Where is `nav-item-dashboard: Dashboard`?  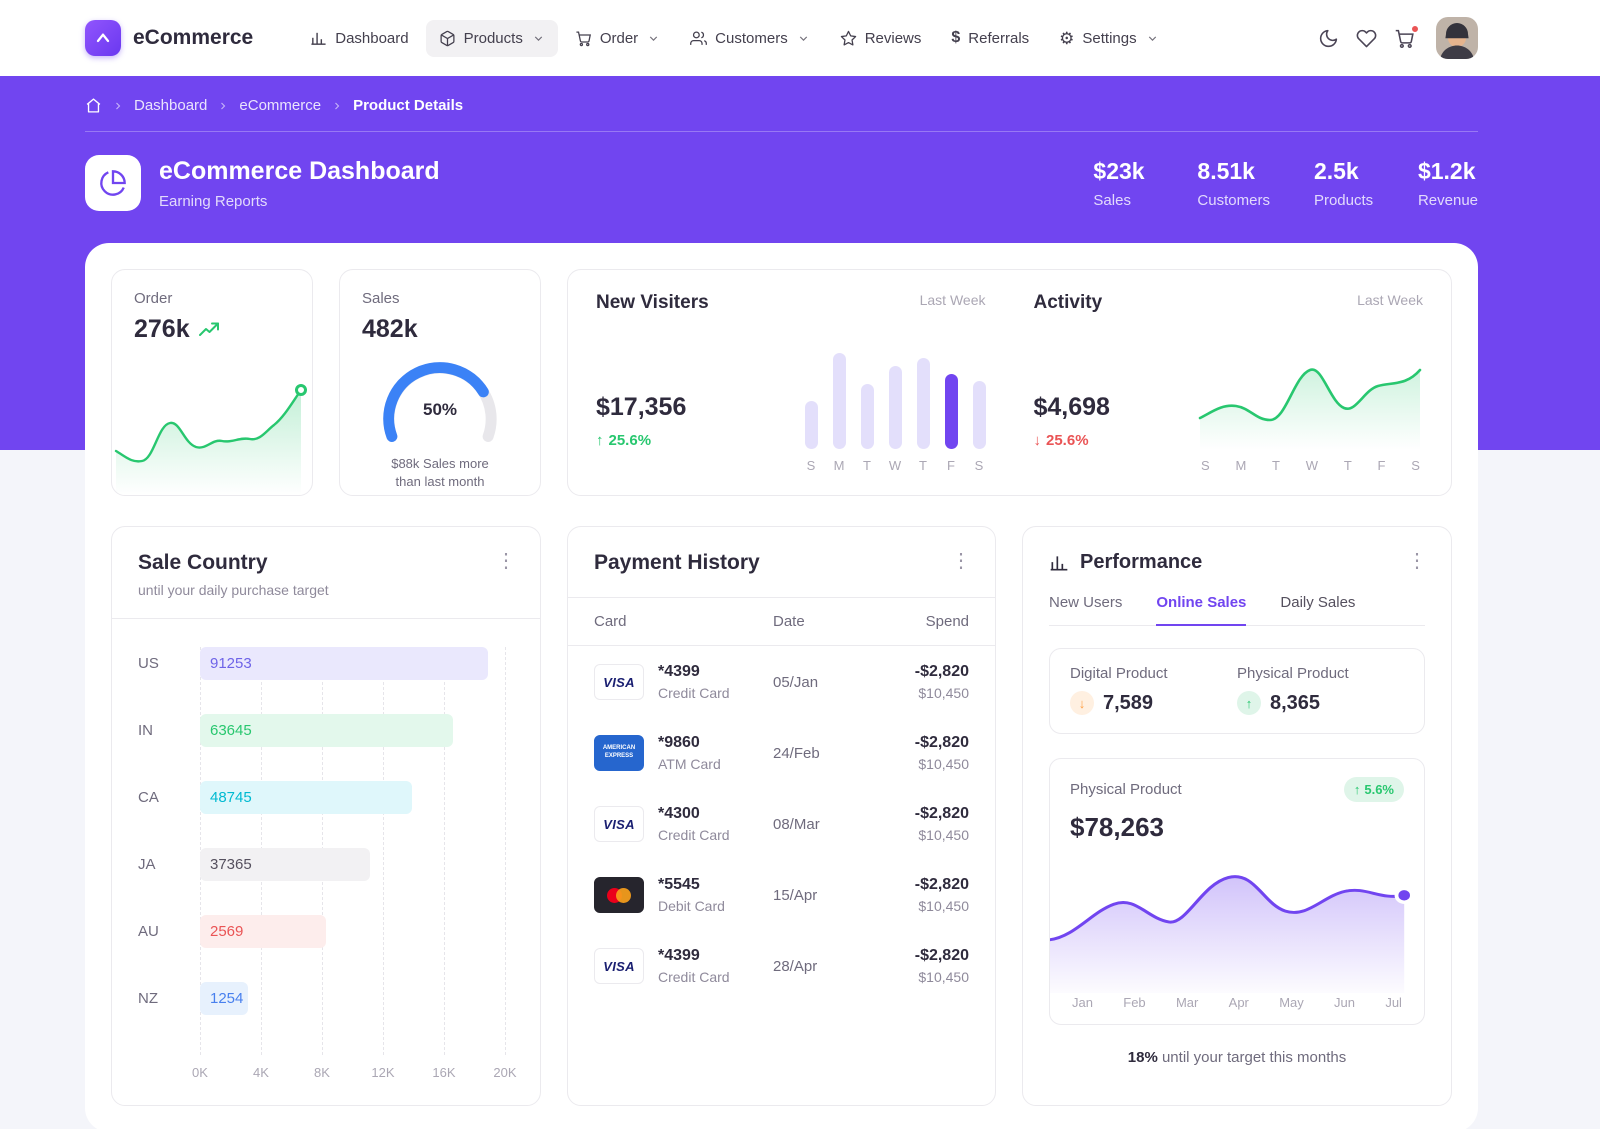 nav-item-dashboard: Dashboard is located at coordinates (359, 38).